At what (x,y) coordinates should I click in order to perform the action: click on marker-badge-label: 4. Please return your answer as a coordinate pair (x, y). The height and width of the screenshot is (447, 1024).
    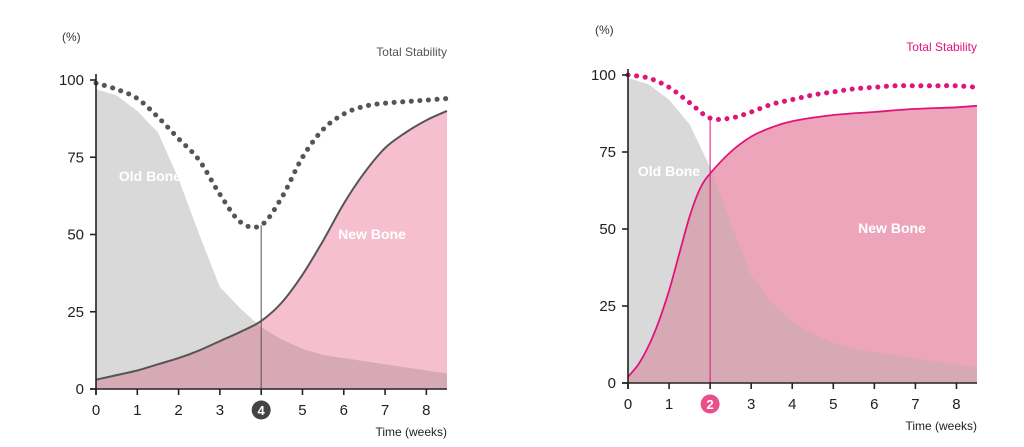
    Looking at the image, I should click on (262, 410).